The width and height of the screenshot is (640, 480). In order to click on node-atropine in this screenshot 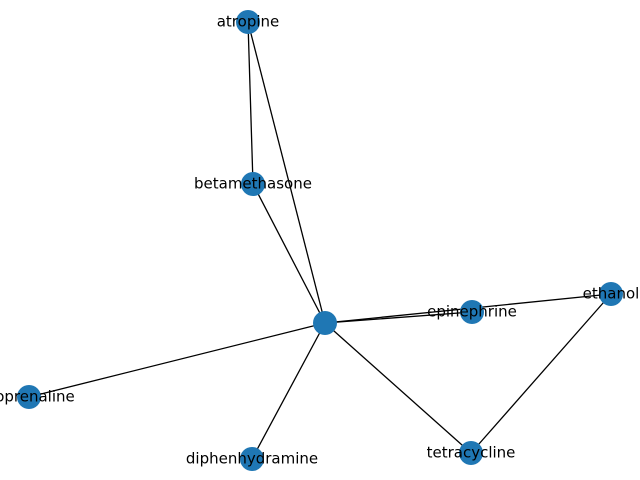, I will do `click(248, 22)`.